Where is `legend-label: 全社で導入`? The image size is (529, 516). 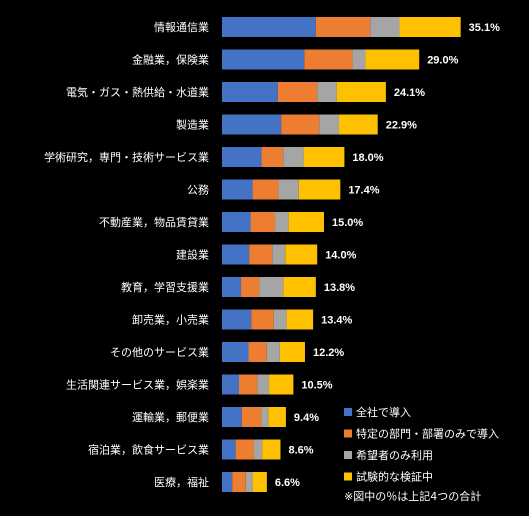
legend-label: 全社で導入 is located at coordinates (383, 412).